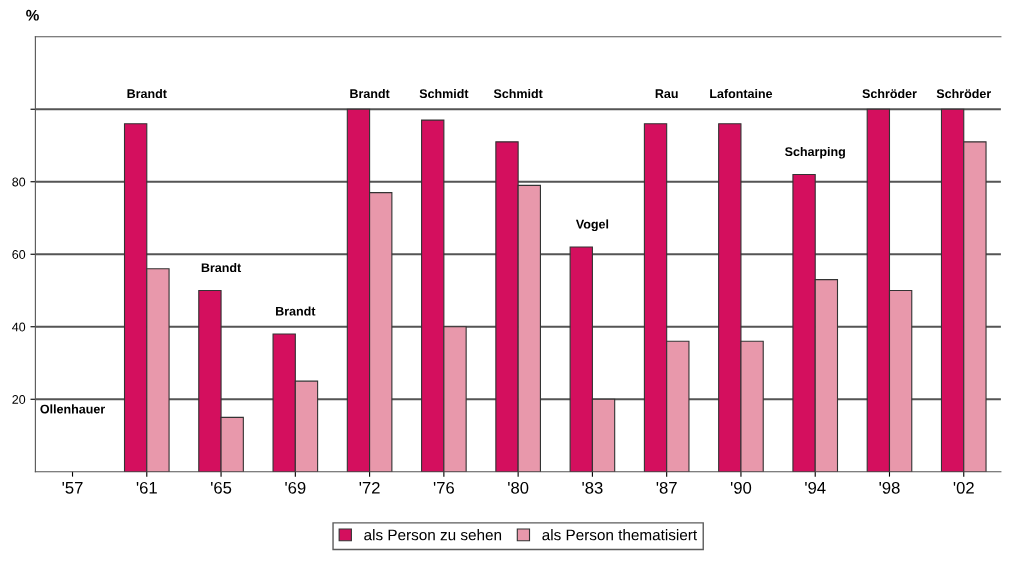 Image resolution: width=1011 pixels, height=565 pixels. What do you see at coordinates (815, 487) in the screenshot?
I see `x-tick-label: '94` at bounding box center [815, 487].